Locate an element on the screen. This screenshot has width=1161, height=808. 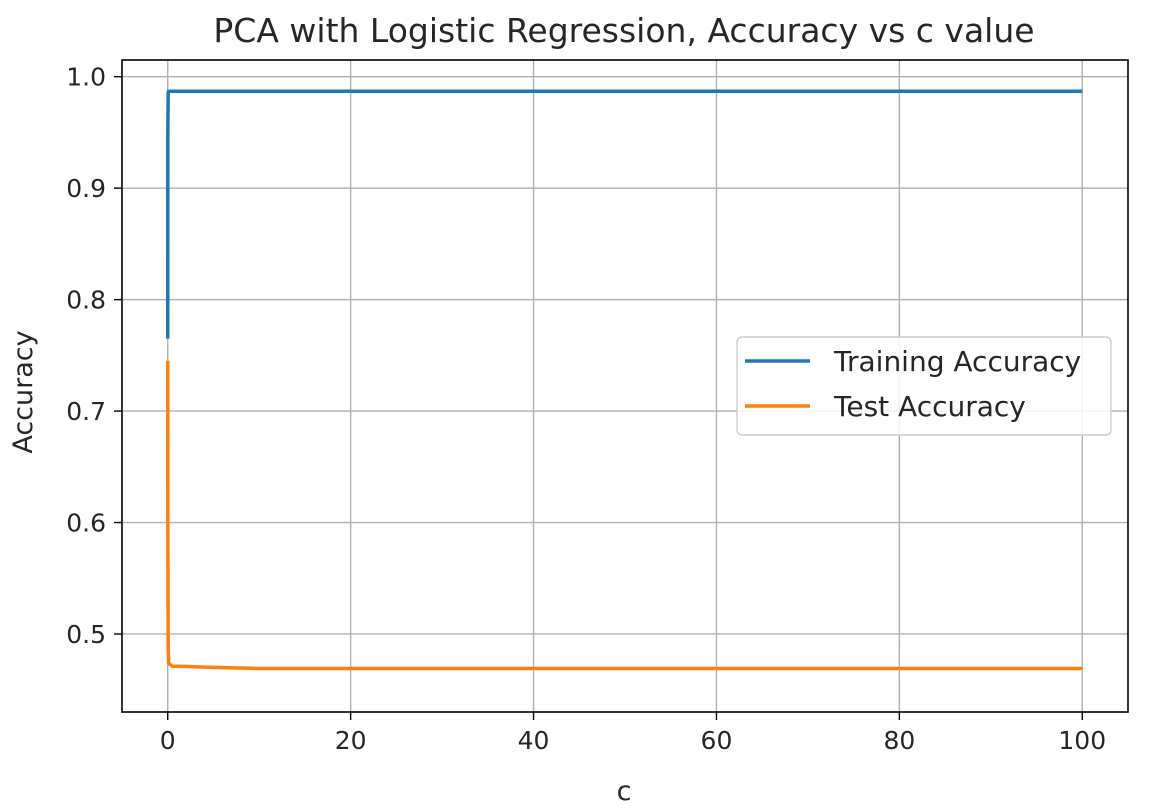
y-tick-label: 0.9 is located at coordinates (86, 188).